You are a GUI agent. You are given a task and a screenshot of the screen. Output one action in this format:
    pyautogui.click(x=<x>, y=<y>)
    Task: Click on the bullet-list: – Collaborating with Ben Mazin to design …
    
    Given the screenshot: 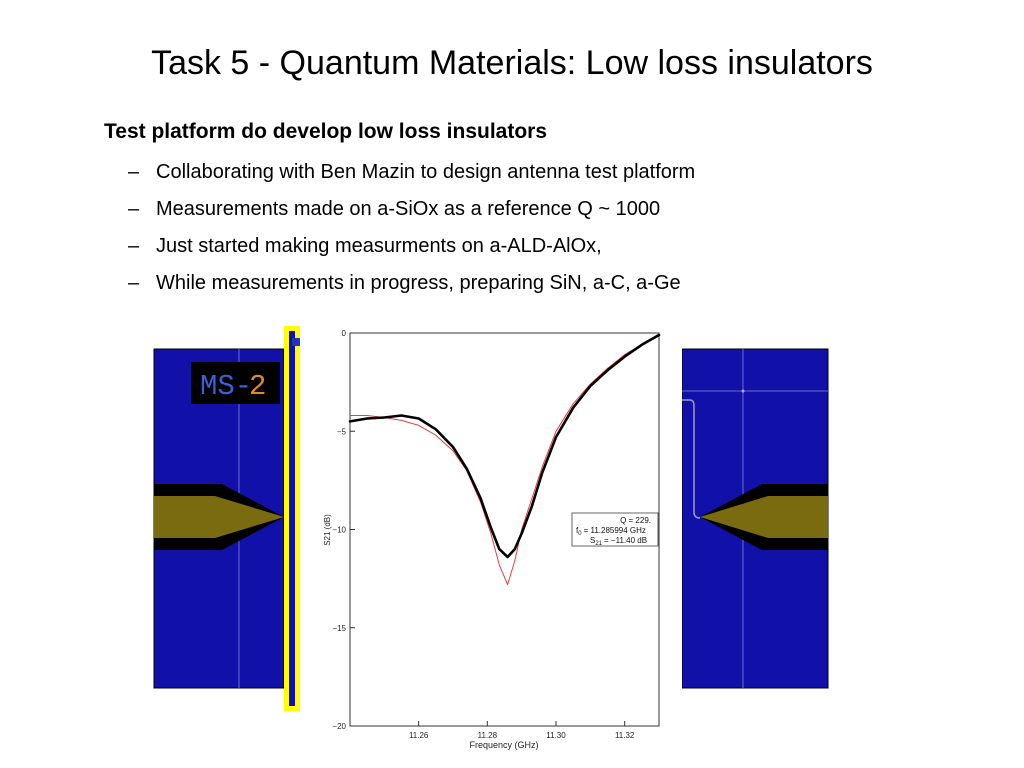 What is the action you would take?
    pyautogui.click(x=411, y=232)
    